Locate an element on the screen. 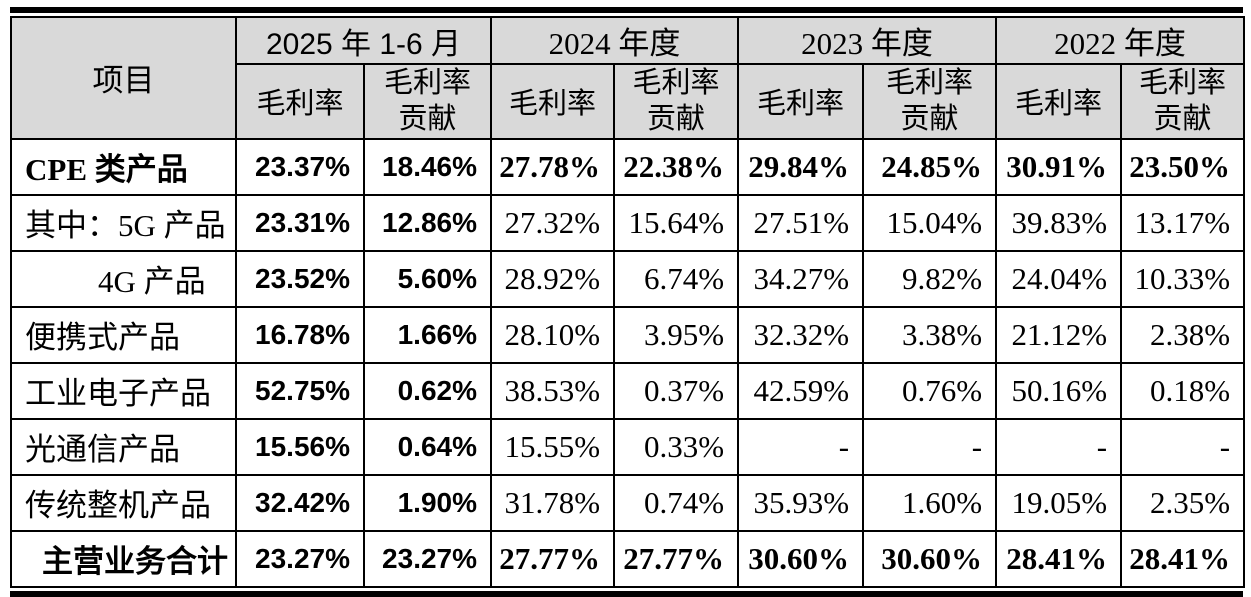 The width and height of the screenshot is (1251, 597). subheader-2022-margin-contribution: 毛利率贡献 is located at coordinates (1183, 101).